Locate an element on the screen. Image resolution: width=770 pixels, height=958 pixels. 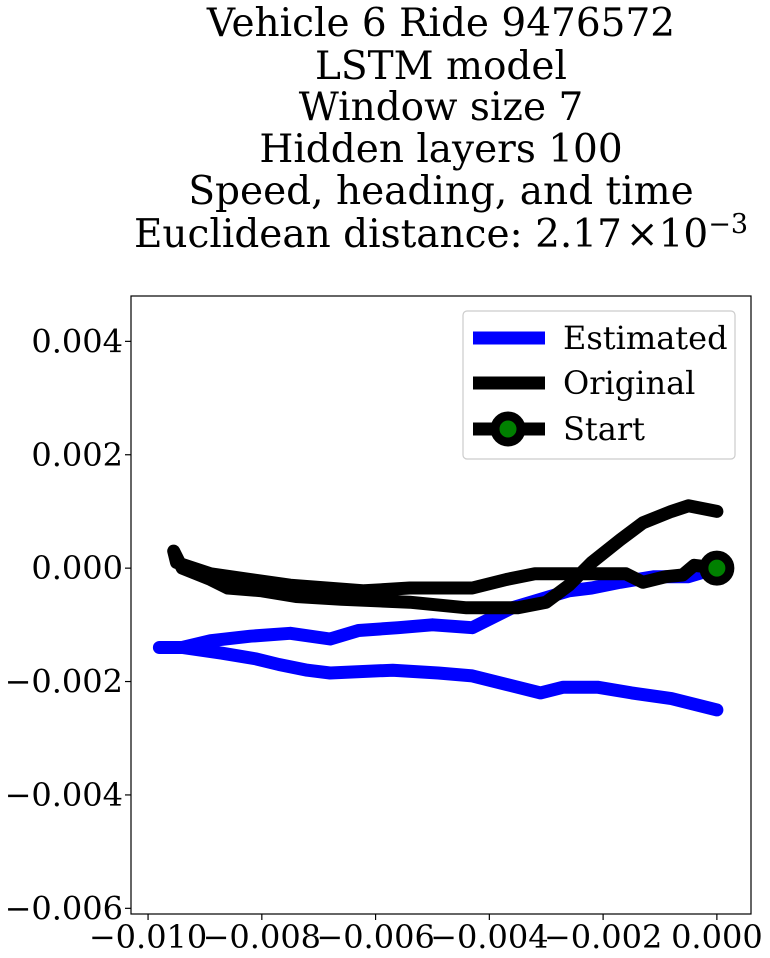
legend-original-label: Original is located at coordinates (629, 383).